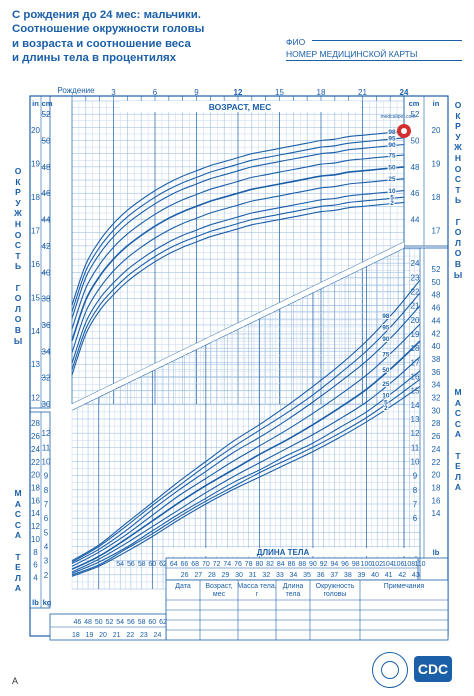 This screenshot has height=696, width=474. Describe the element at coordinates (46, 447) in the screenshot. I see `weight-tick-kg: 11` at that location.